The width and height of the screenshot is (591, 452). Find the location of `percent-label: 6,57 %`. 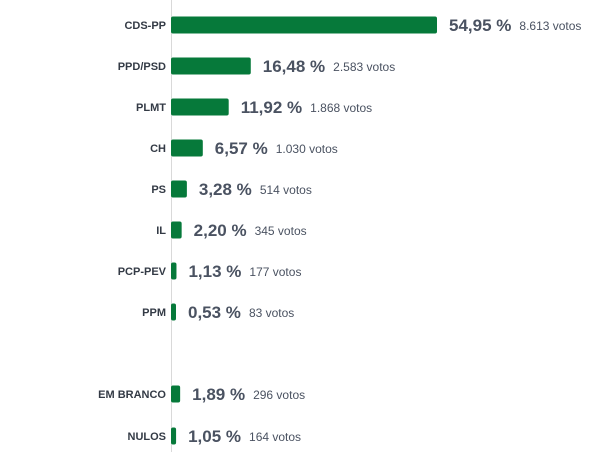

percent-label: 6,57 % is located at coordinates (241, 148).